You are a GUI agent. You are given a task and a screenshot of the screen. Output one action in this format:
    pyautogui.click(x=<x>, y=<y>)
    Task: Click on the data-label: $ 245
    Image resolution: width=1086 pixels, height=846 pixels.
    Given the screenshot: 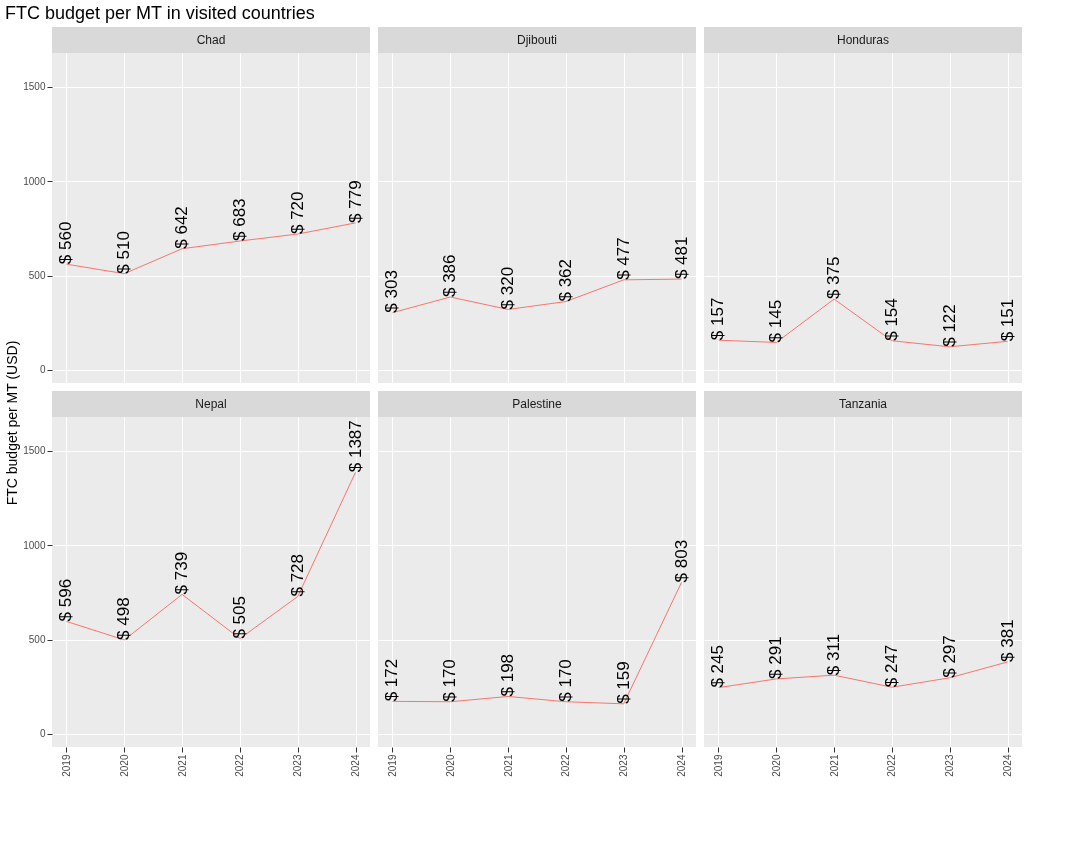 What is the action you would take?
    pyautogui.click(x=718, y=666)
    